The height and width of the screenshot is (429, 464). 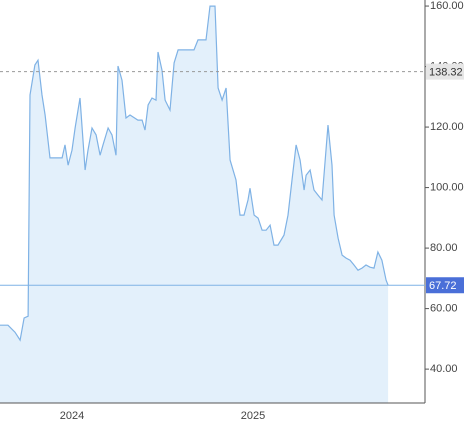 What do you see at coordinates (444, 309) in the screenshot?
I see `y-tick-label: 60.00` at bounding box center [444, 309].